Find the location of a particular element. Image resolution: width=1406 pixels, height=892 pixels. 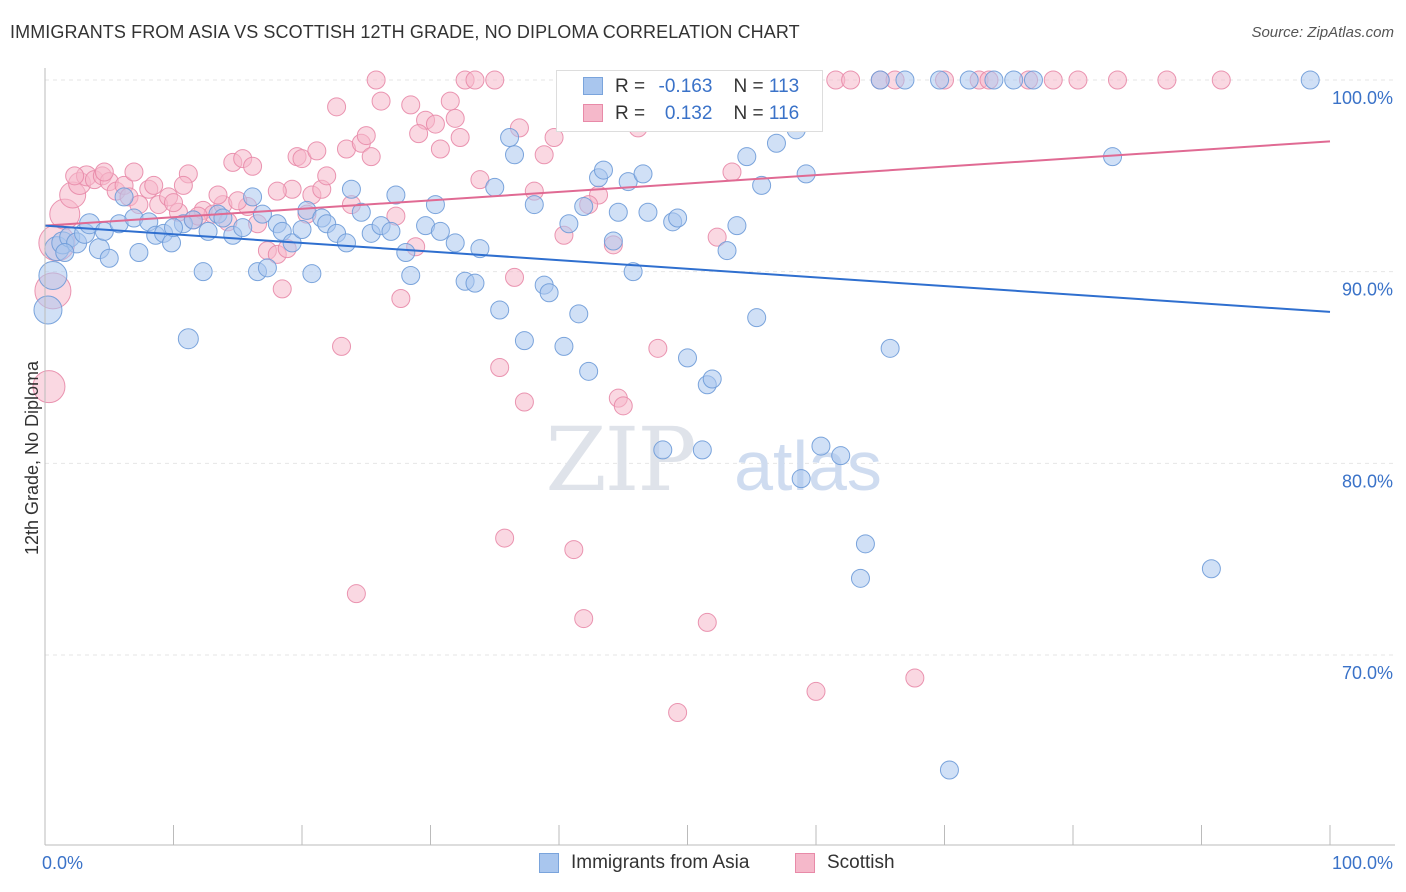

y-tick-label: 100.0% is located at coordinates (1362, 98).